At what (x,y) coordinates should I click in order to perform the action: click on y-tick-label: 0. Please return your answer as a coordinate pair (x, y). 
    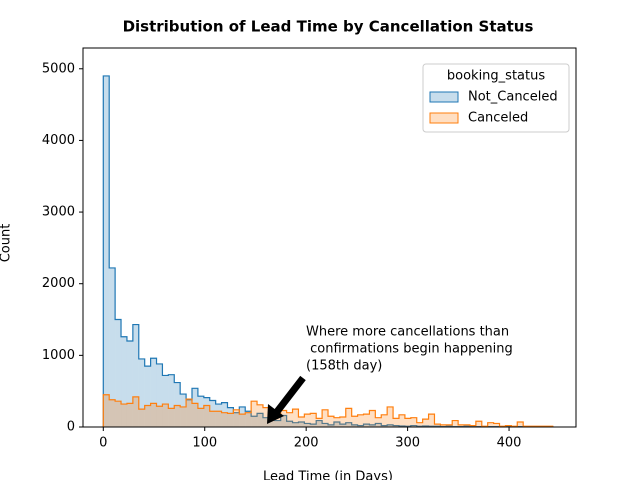
    Looking at the image, I should click on (71, 427).